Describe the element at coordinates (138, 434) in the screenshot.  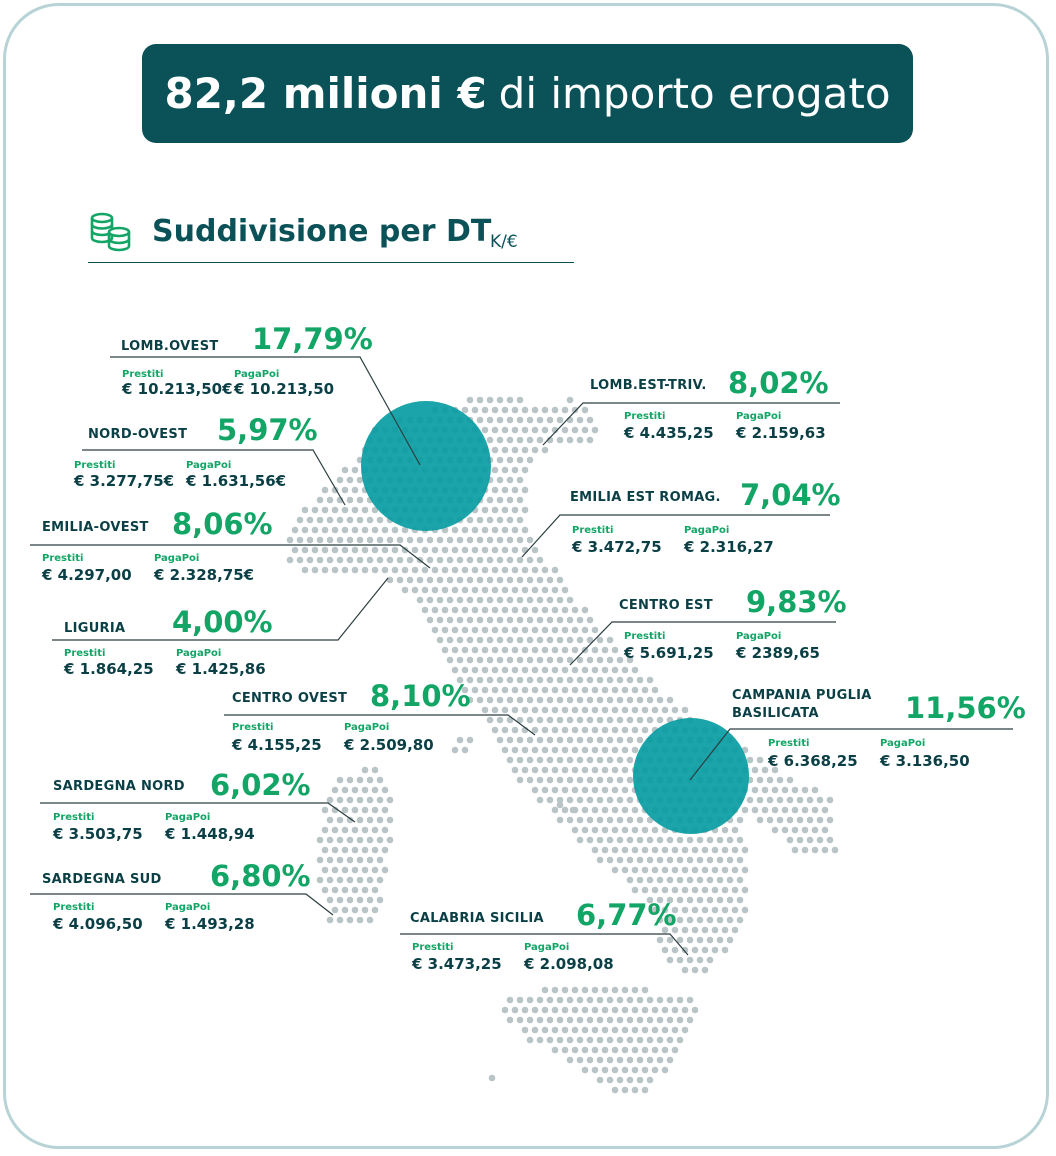
I see `region-name: NORD-OVEST` at that location.